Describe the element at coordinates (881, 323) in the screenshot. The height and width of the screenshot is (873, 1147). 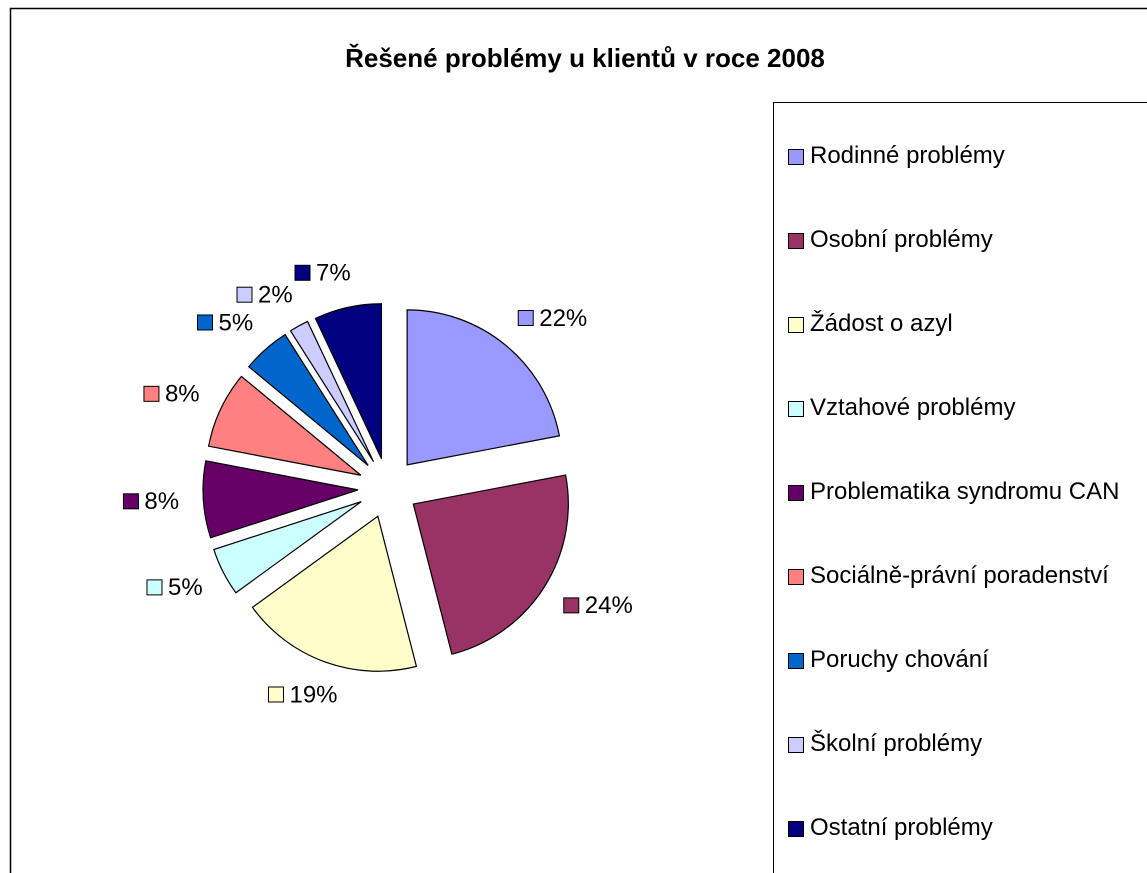
I see `legend-label: Žádost o azyl` at that location.